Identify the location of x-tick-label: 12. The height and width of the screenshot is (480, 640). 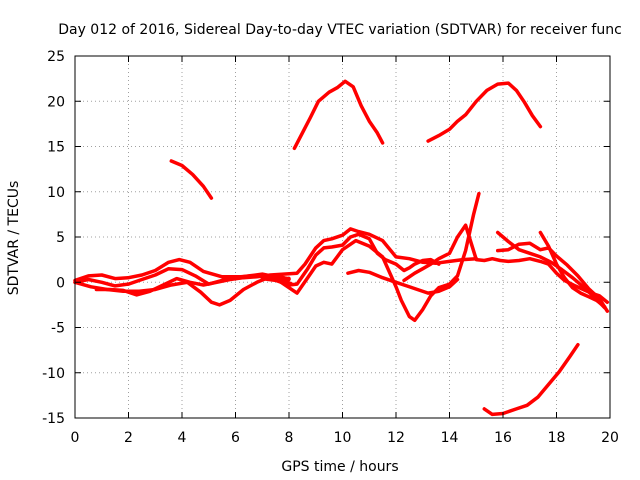
(396, 438).